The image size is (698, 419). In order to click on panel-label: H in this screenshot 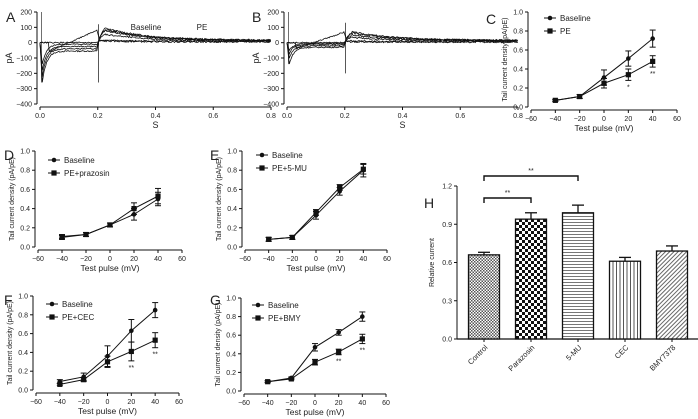, I will do `click(429, 203)`.